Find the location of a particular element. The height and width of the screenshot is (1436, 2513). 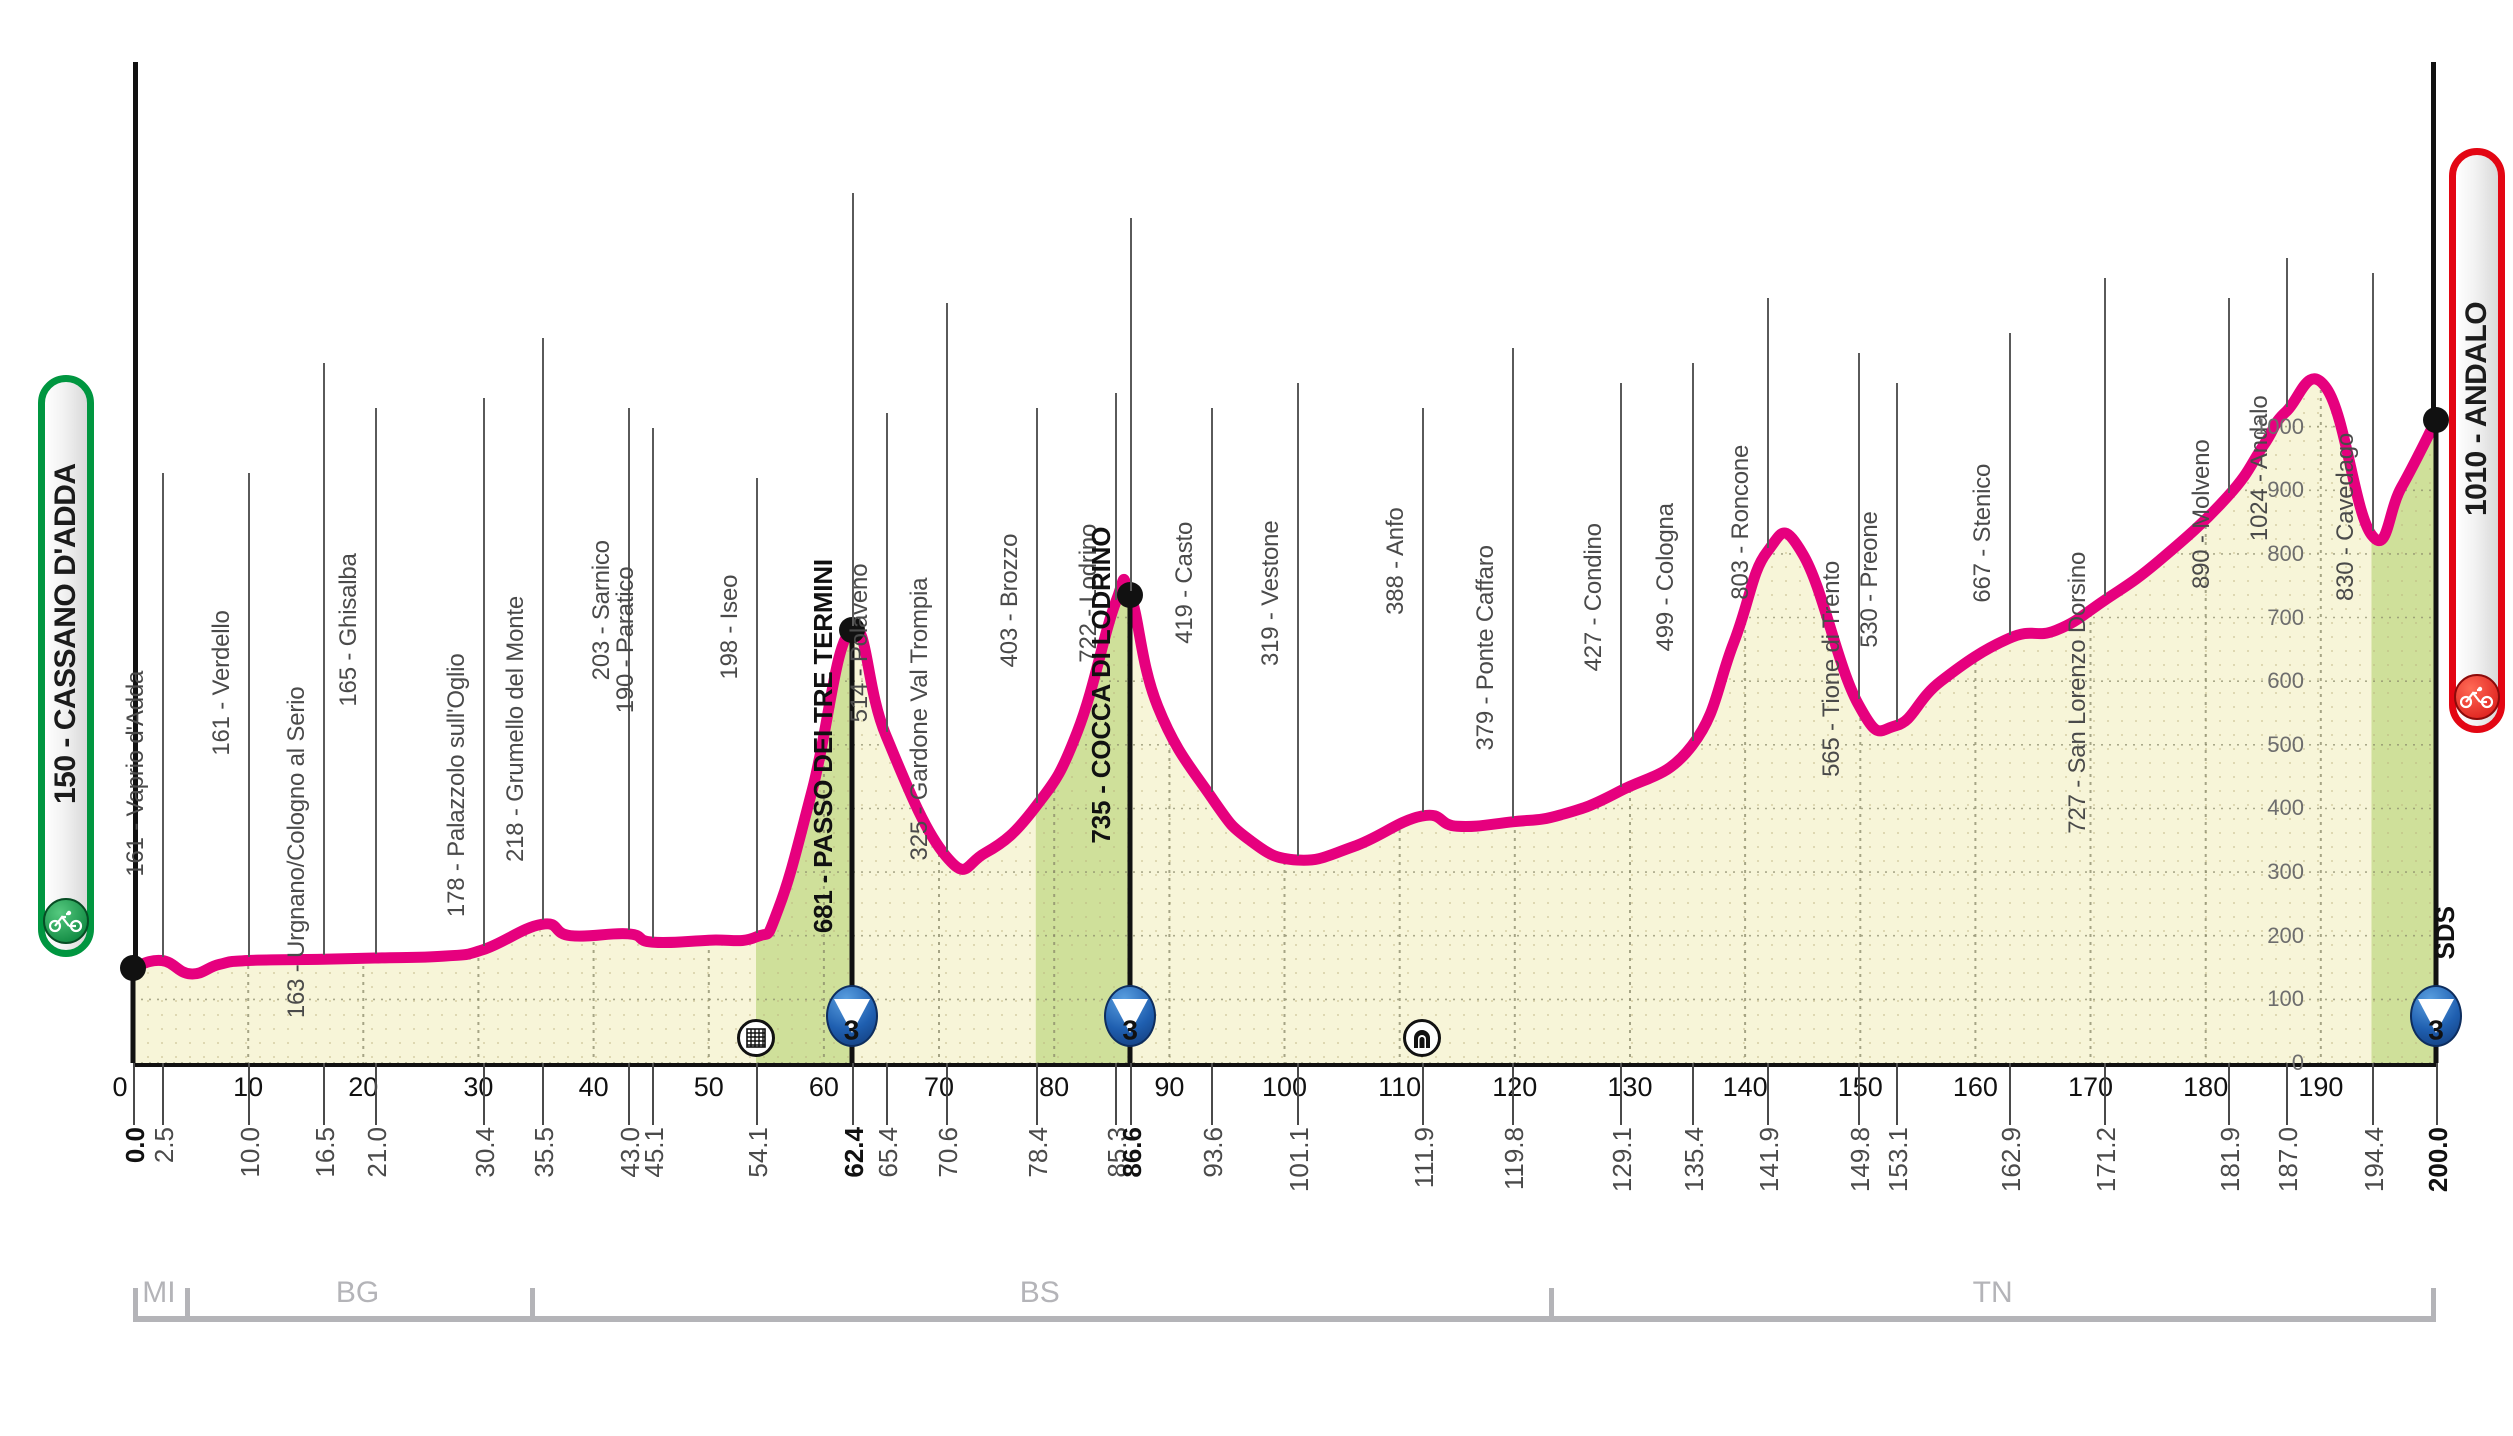

x-axis-tick-label: 150 is located at coordinates (1860, 1087).